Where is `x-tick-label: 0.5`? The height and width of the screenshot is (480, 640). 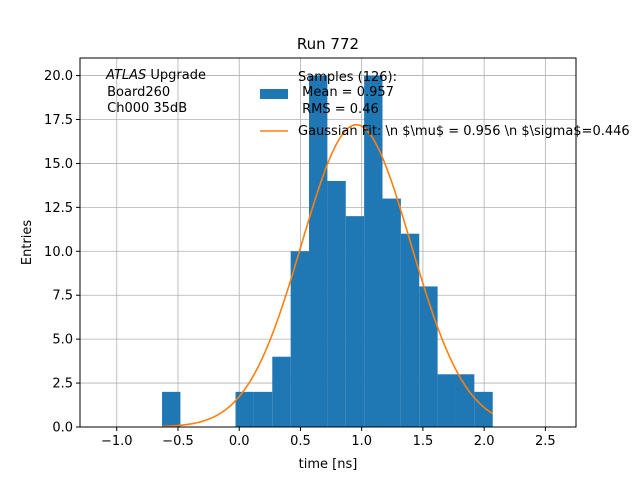 x-tick-label: 0.5 is located at coordinates (300, 441).